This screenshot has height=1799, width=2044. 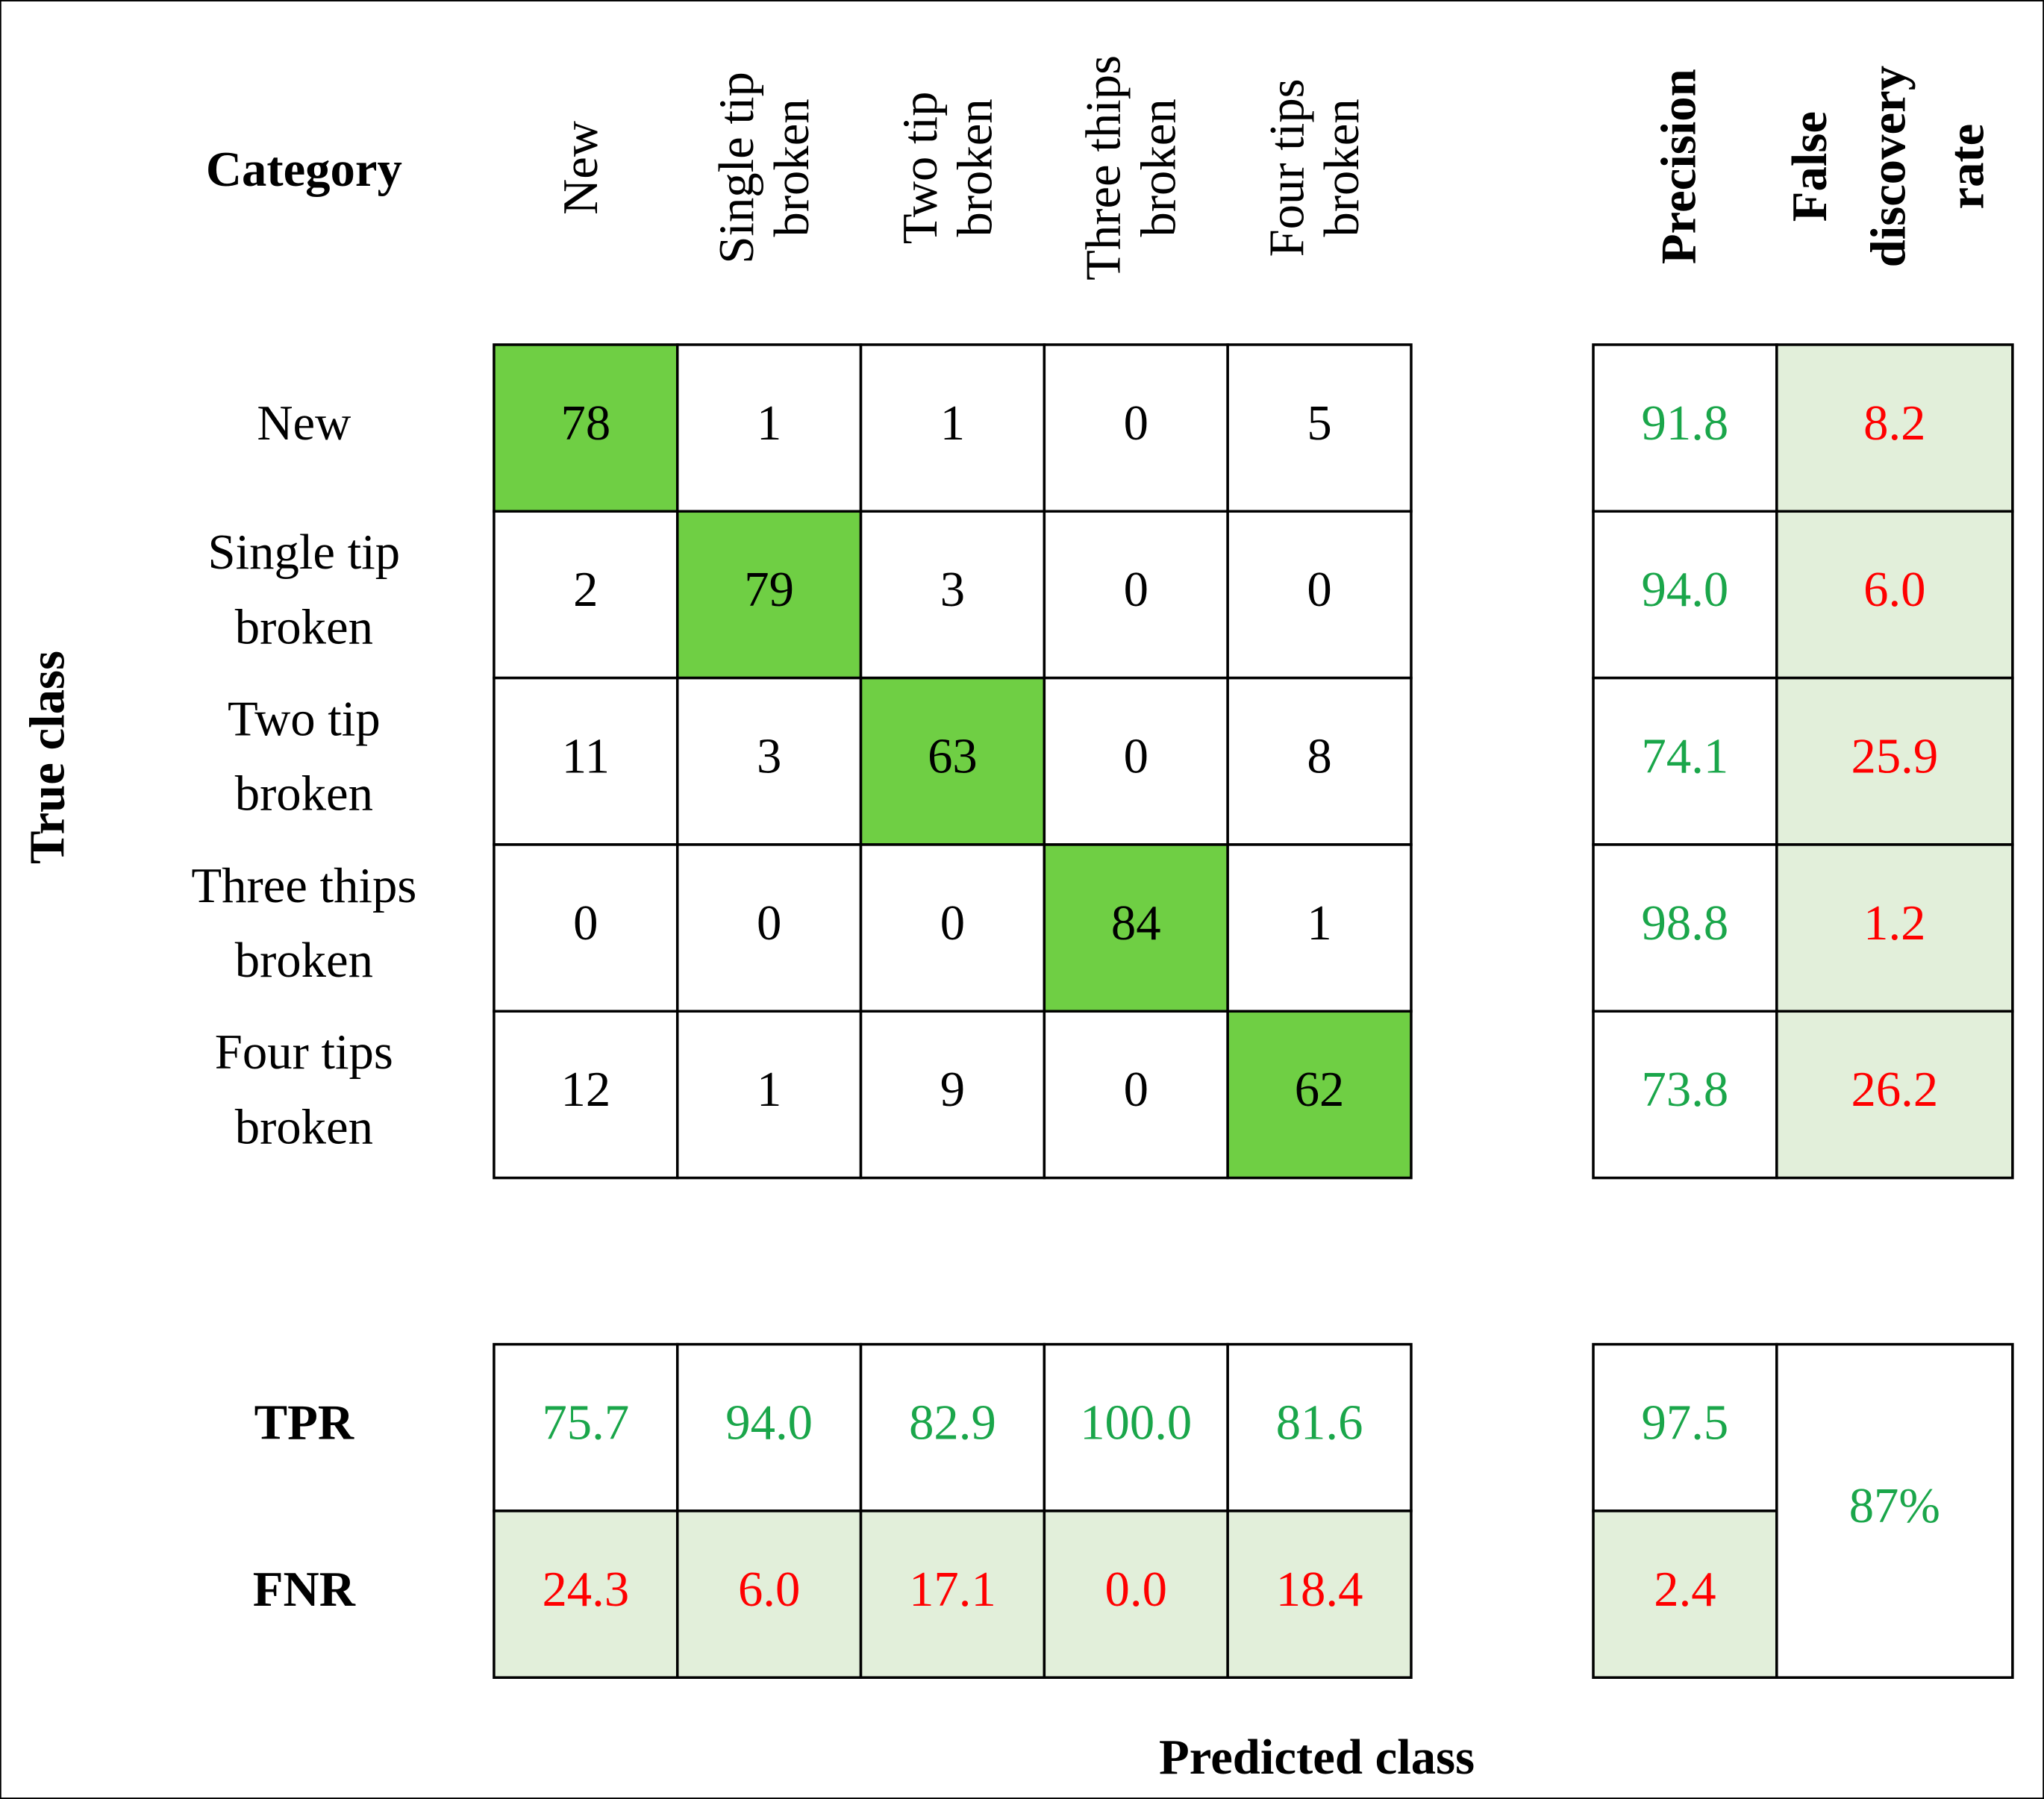 What do you see at coordinates (1686, 590) in the screenshot?
I see `precision-value: 94.0` at bounding box center [1686, 590].